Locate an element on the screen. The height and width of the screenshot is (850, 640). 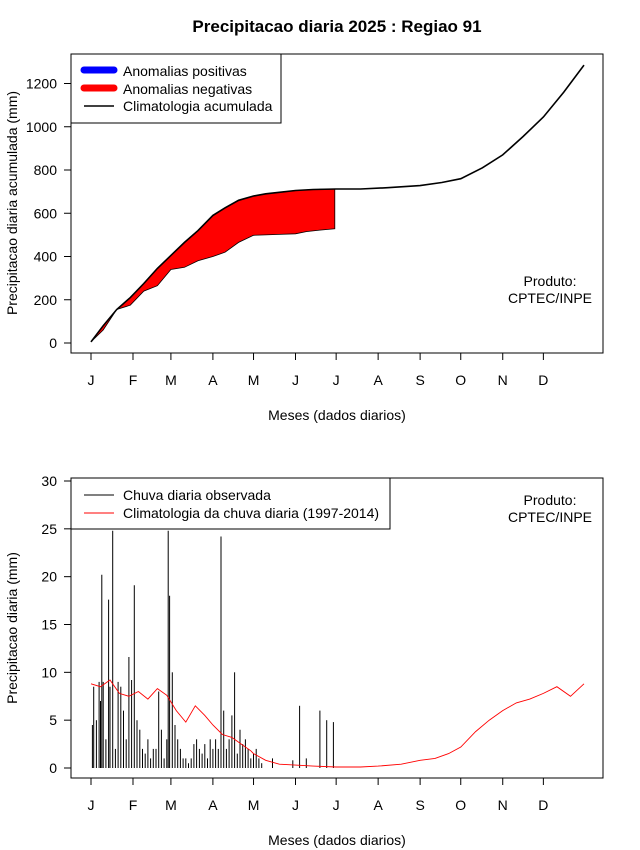
y-tick-label: 1200 is located at coordinates (41, 84).